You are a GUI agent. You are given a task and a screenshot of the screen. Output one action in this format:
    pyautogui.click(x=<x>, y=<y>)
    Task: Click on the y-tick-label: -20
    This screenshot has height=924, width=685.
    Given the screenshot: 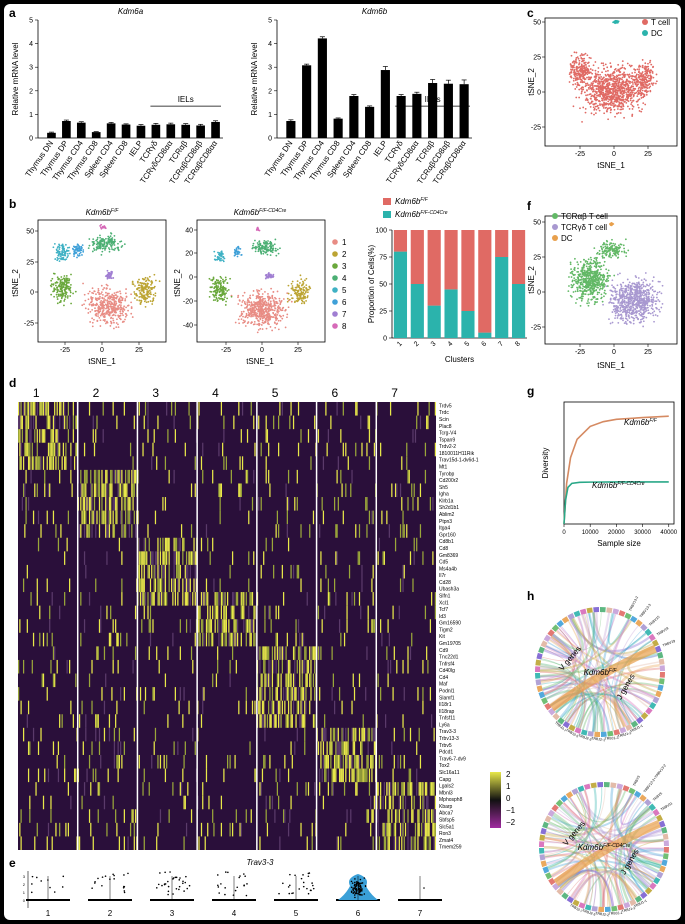 What is the action you would take?
    pyautogui.click(x=188, y=302)
    